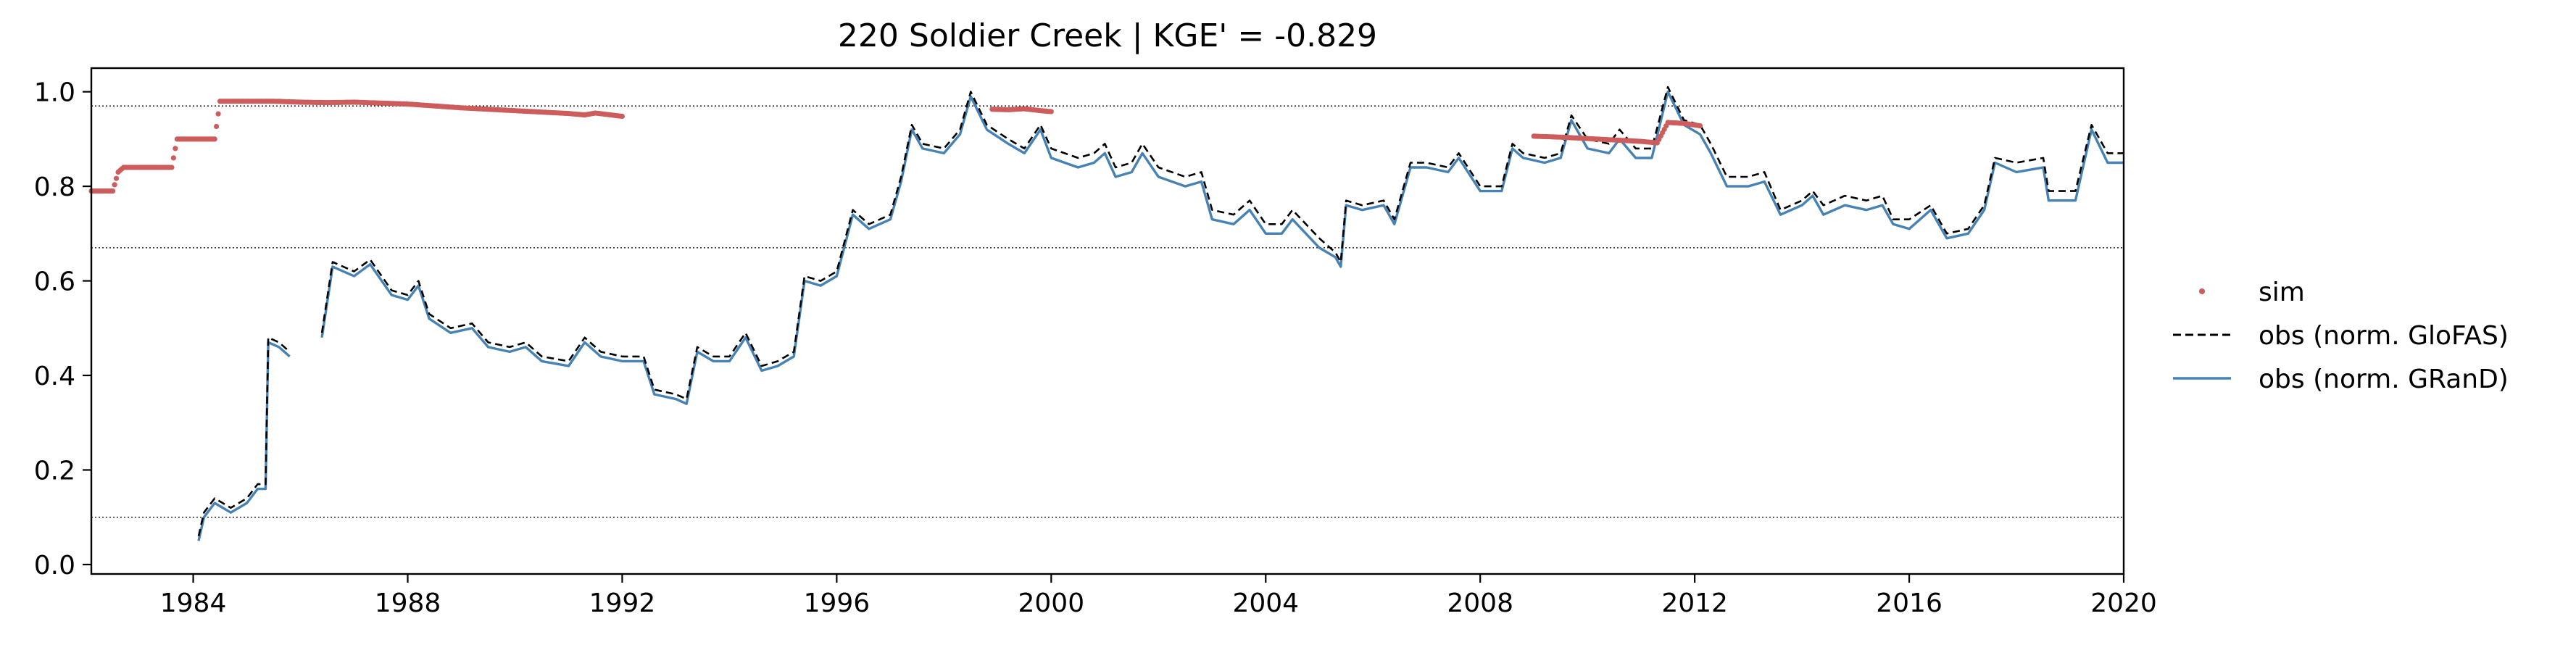 This screenshot has height=645, width=2576. I want to click on y-tick-label: 0.0, so click(54, 565).